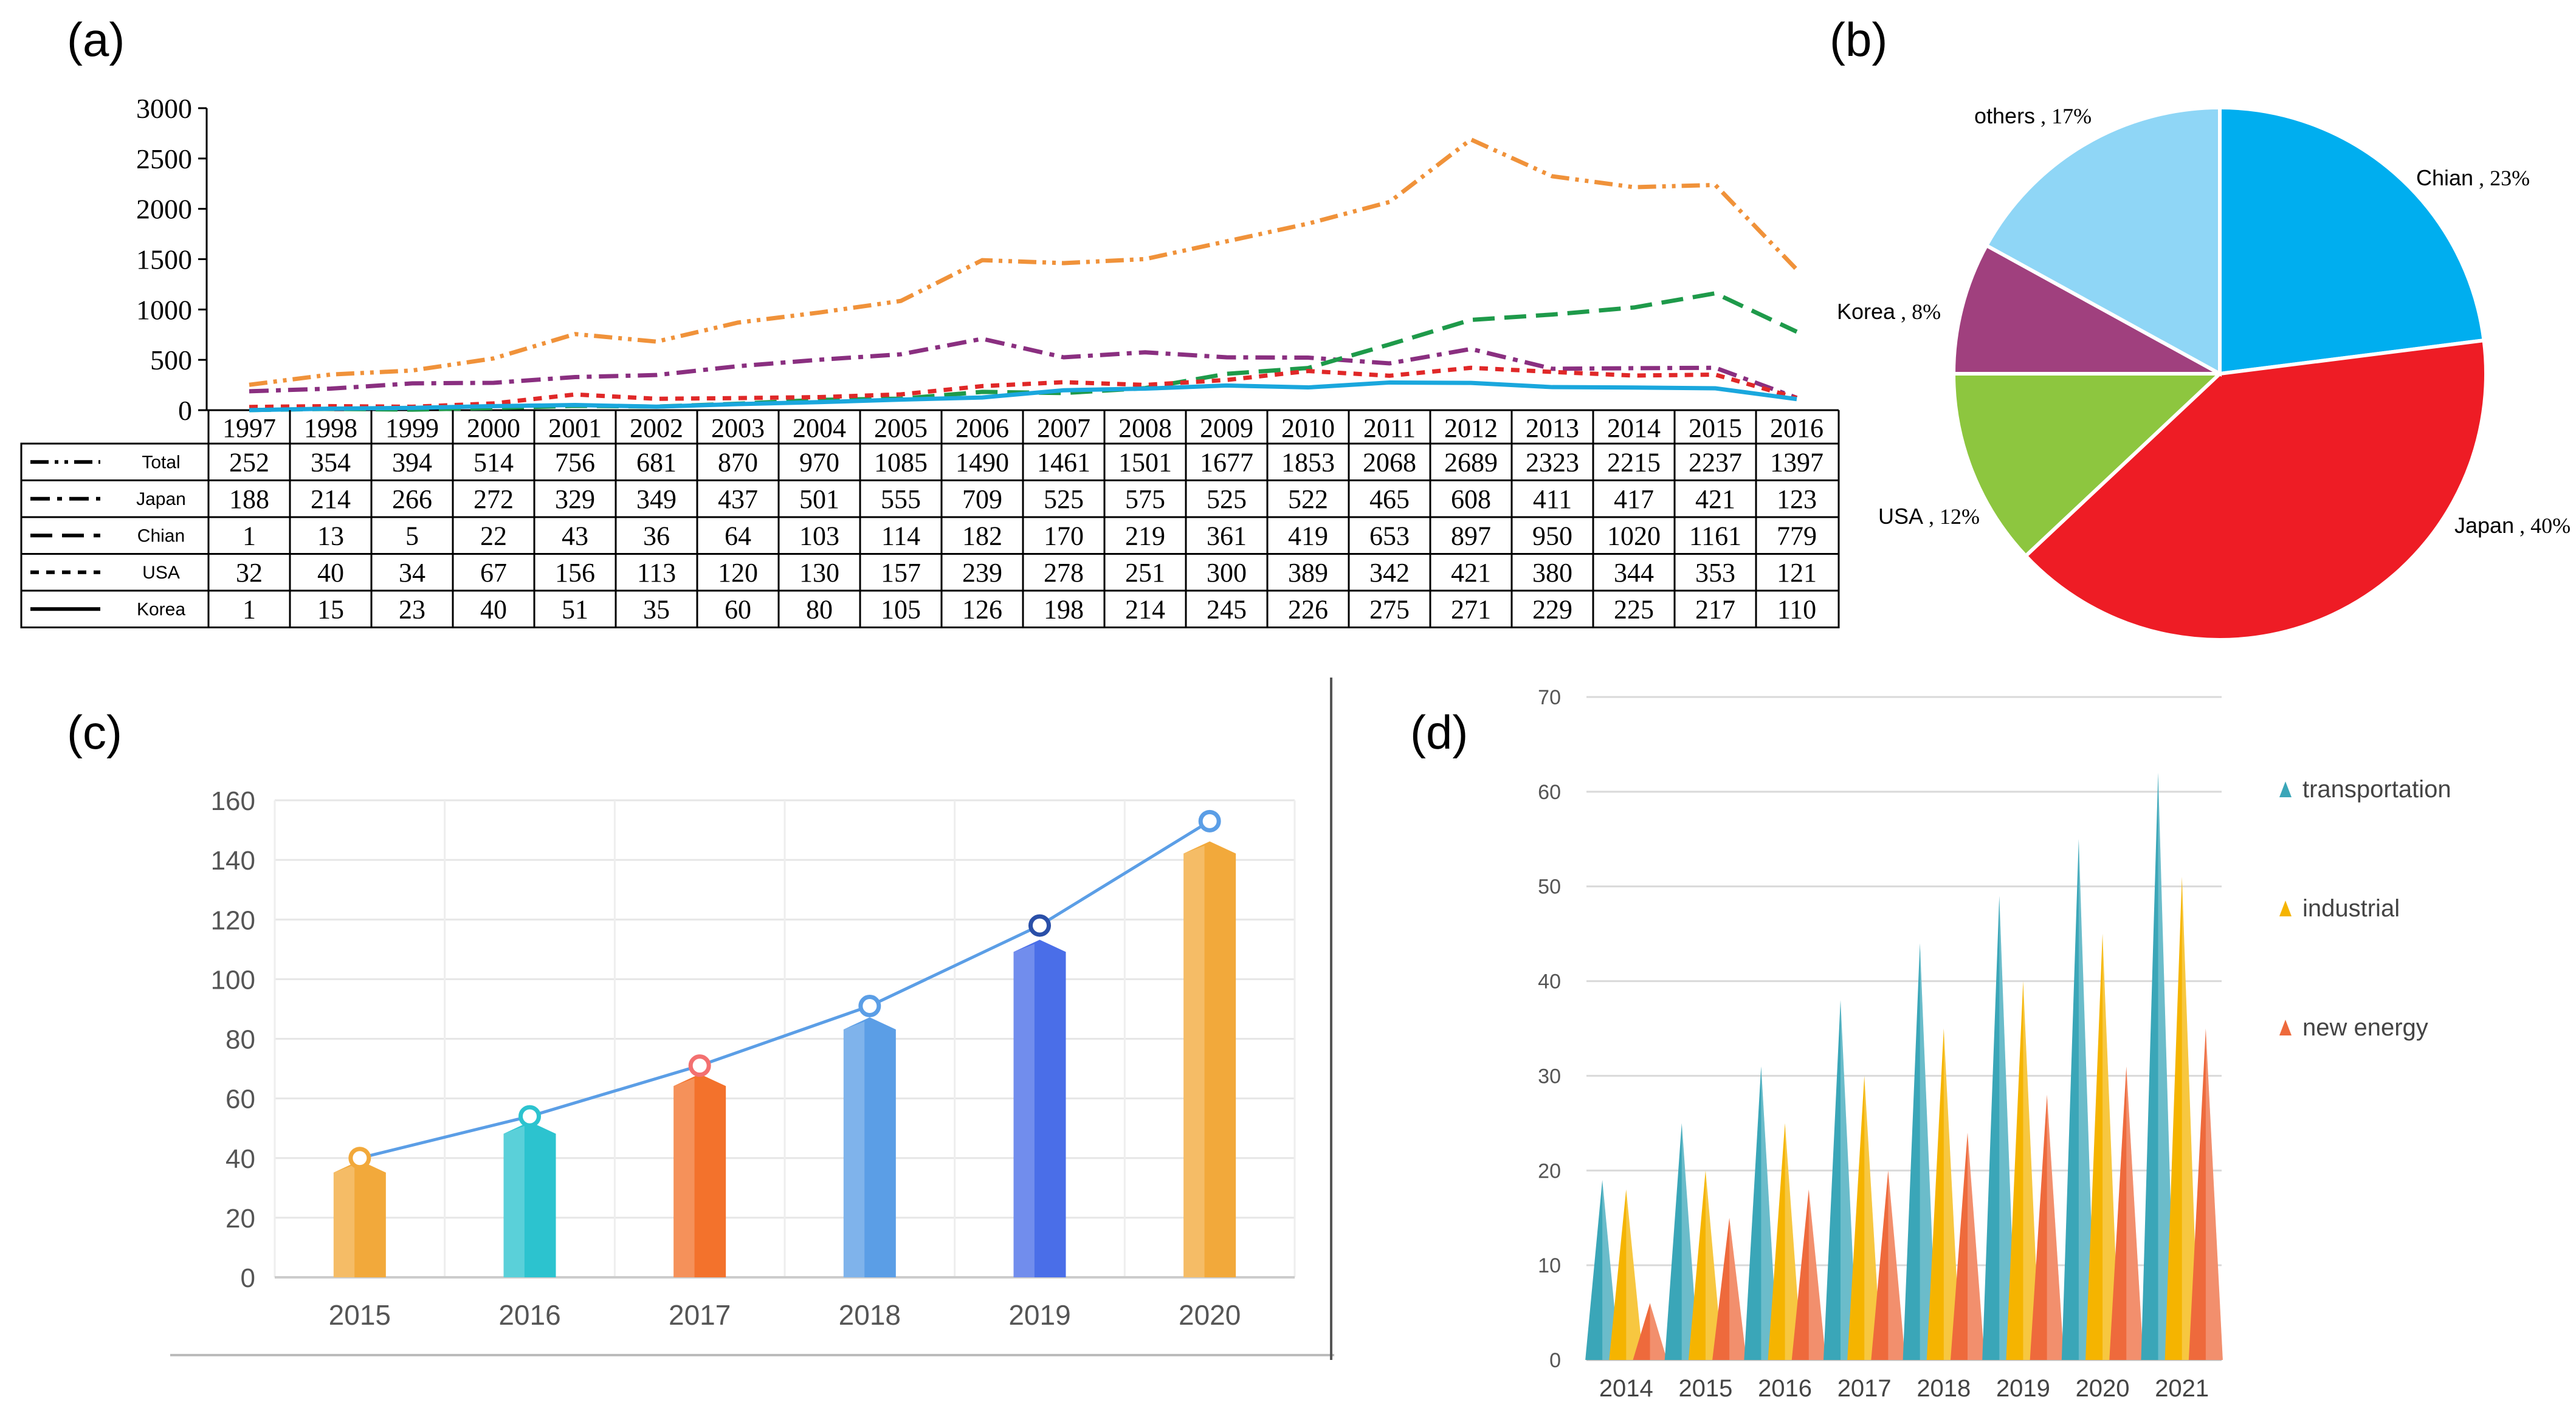 This screenshot has width=2576, height=1411. I want to click on table-cell: 1161, so click(1715, 536).